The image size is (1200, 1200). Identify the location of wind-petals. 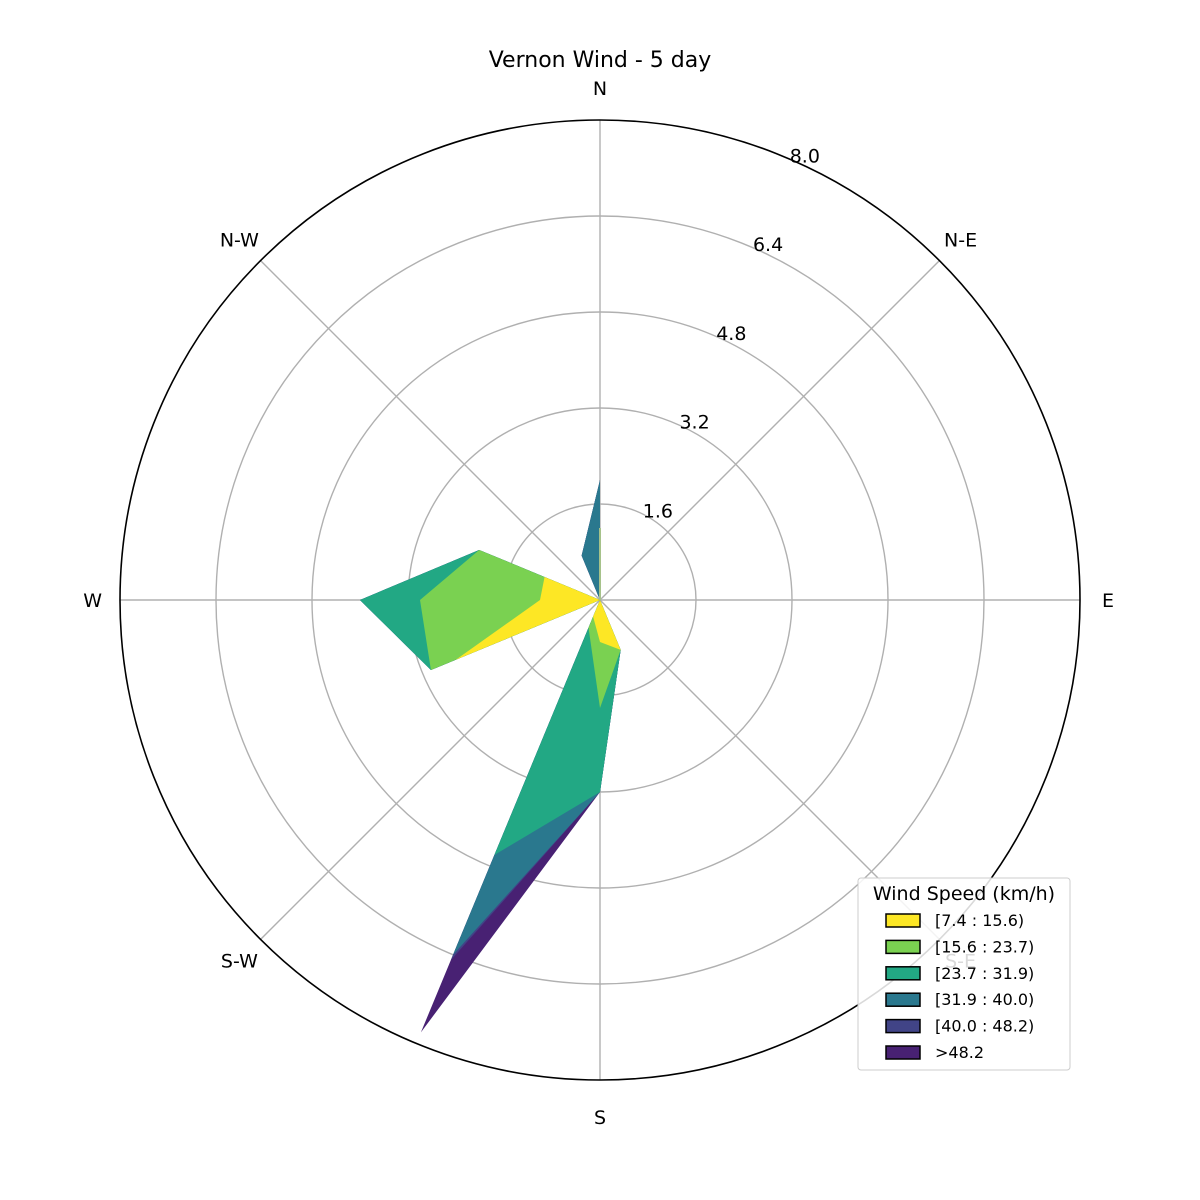
(516, 756).